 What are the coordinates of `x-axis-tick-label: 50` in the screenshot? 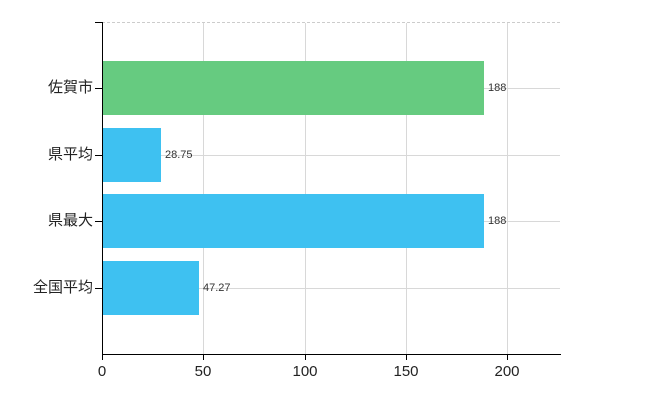 It's located at (203, 371).